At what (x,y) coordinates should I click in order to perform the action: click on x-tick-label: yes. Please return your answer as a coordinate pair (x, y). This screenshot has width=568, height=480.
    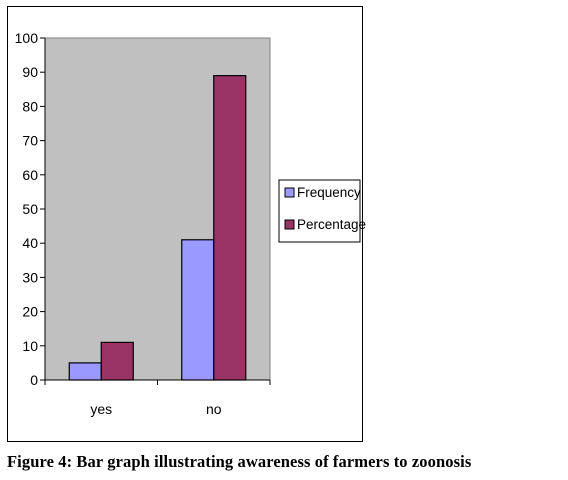
    Looking at the image, I should click on (101, 409).